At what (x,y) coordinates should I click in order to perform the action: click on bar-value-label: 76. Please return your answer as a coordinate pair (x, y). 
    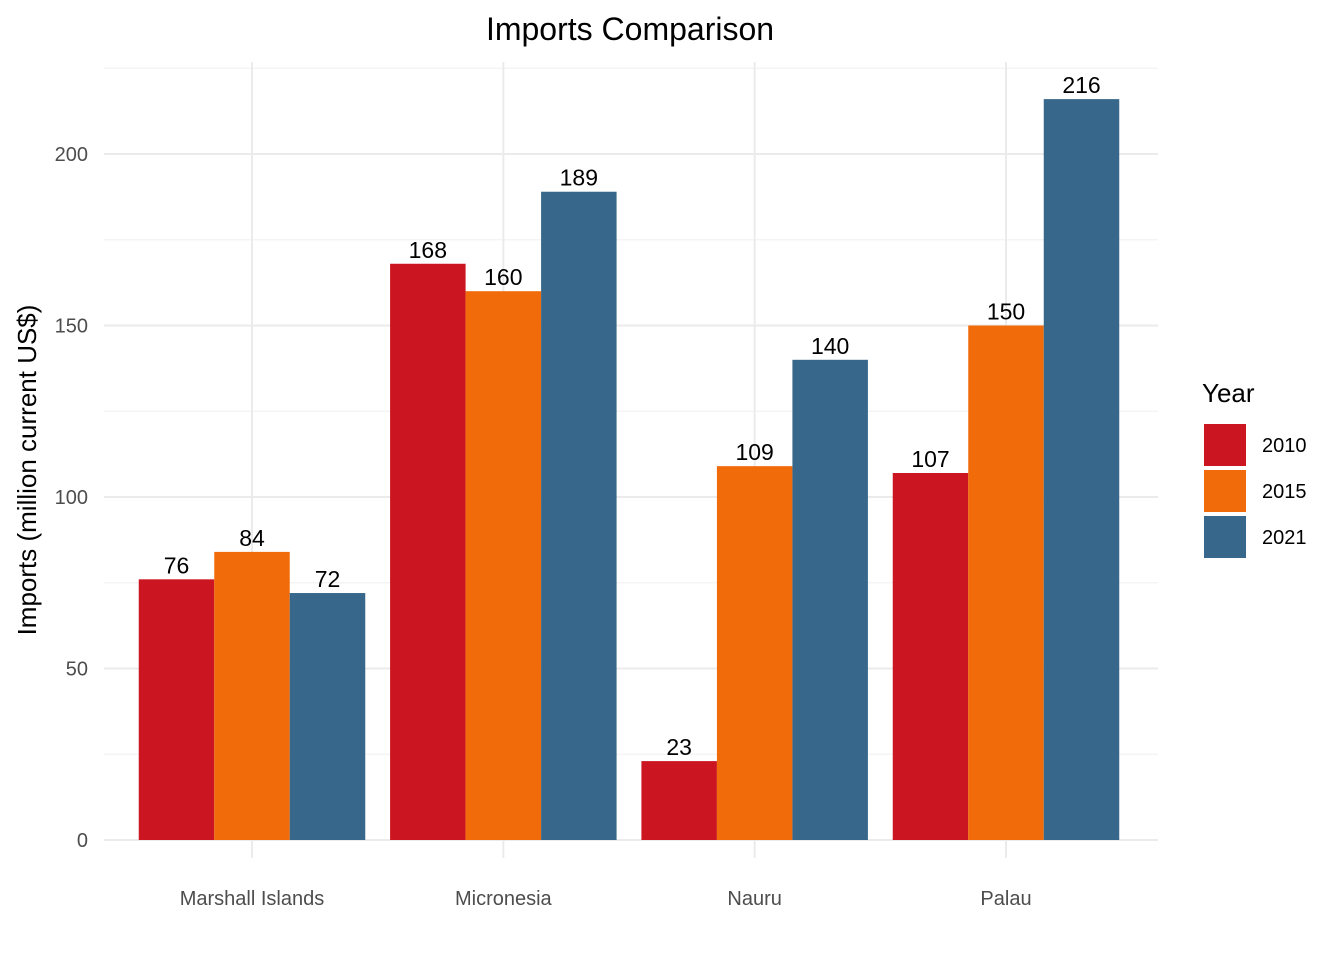
    Looking at the image, I should click on (177, 565).